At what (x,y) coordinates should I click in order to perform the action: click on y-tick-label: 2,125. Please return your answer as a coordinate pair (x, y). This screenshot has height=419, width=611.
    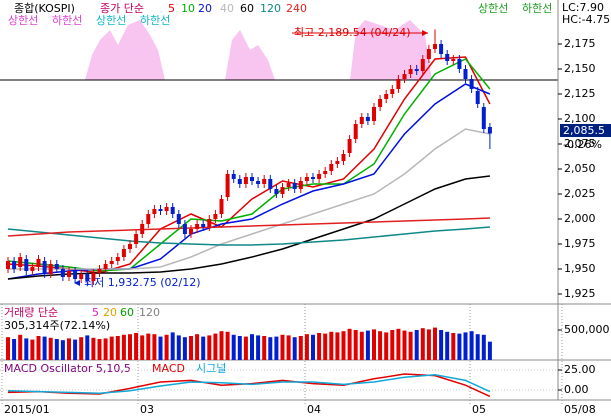
    Looking at the image, I should click on (580, 93).